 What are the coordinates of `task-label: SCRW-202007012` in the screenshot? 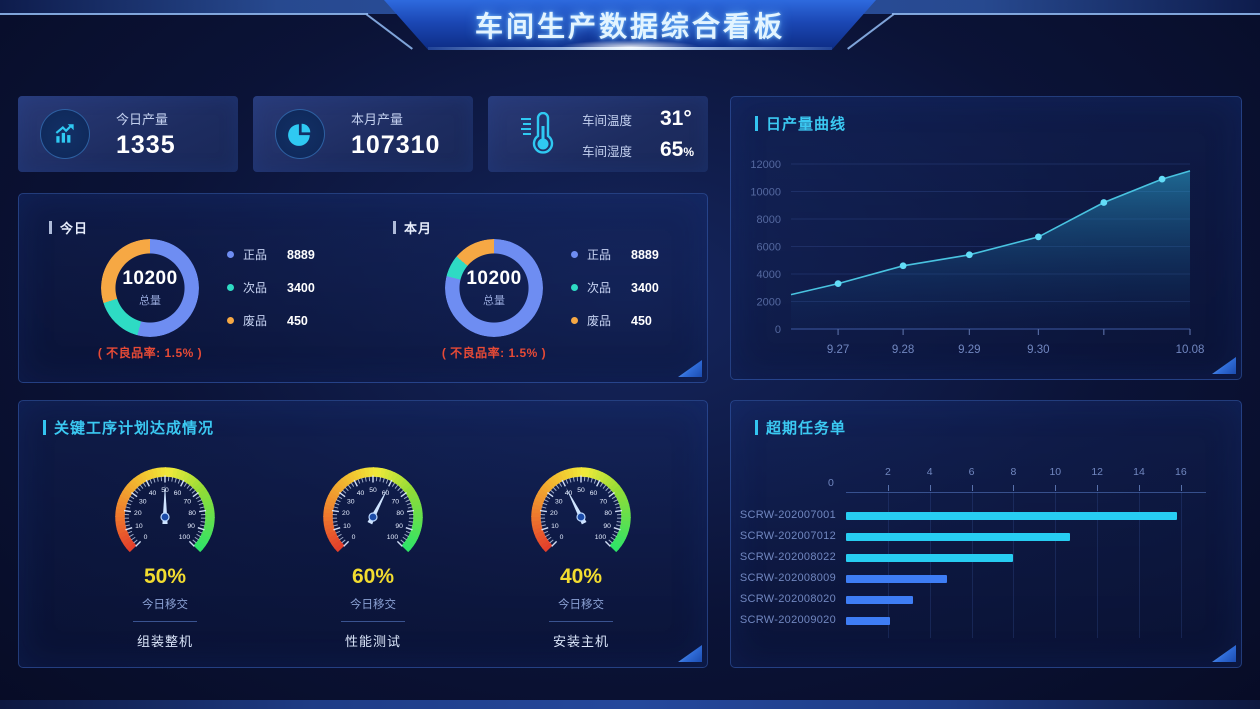 It's located at (787, 536).